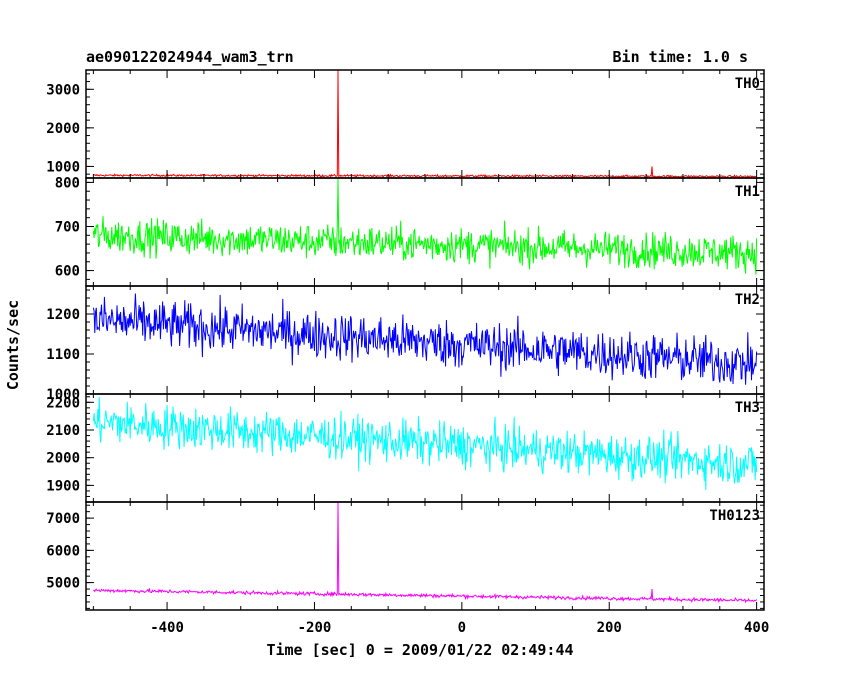  Describe the element at coordinates (609, 628) in the screenshot. I see `x-tick-label: 200` at that location.